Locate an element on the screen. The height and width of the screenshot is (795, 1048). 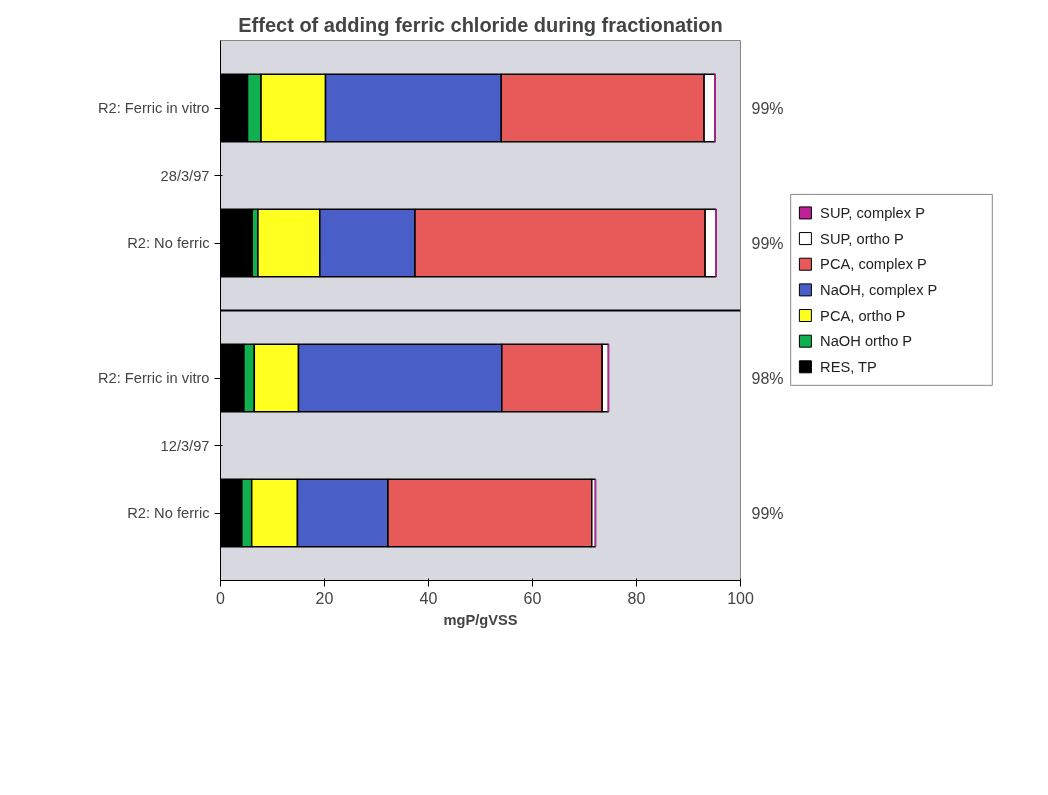
x-tick-label: 60 is located at coordinates (532, 598).